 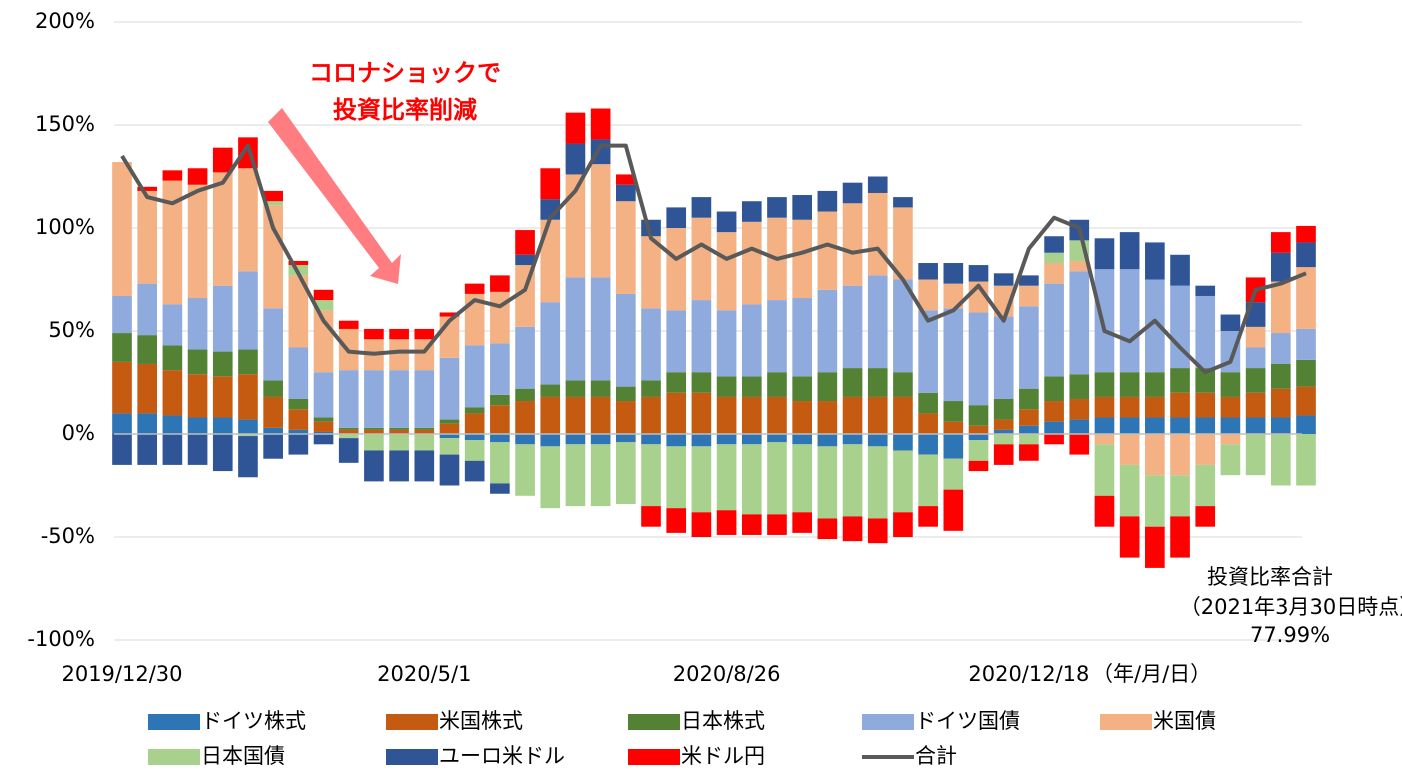 What do you see at coordinates (967, 721) in the screenshot?
I see `legend-label: ドイツ国債` at bounding box center [967, 721].